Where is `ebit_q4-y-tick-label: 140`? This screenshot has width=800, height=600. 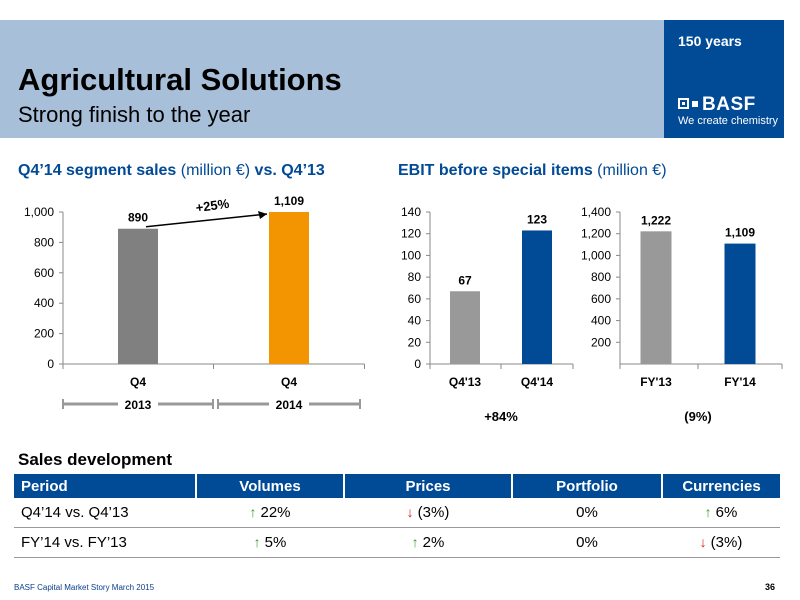
ebit_q4-y-tick-label: 140 is located at coordinates (411, 212).